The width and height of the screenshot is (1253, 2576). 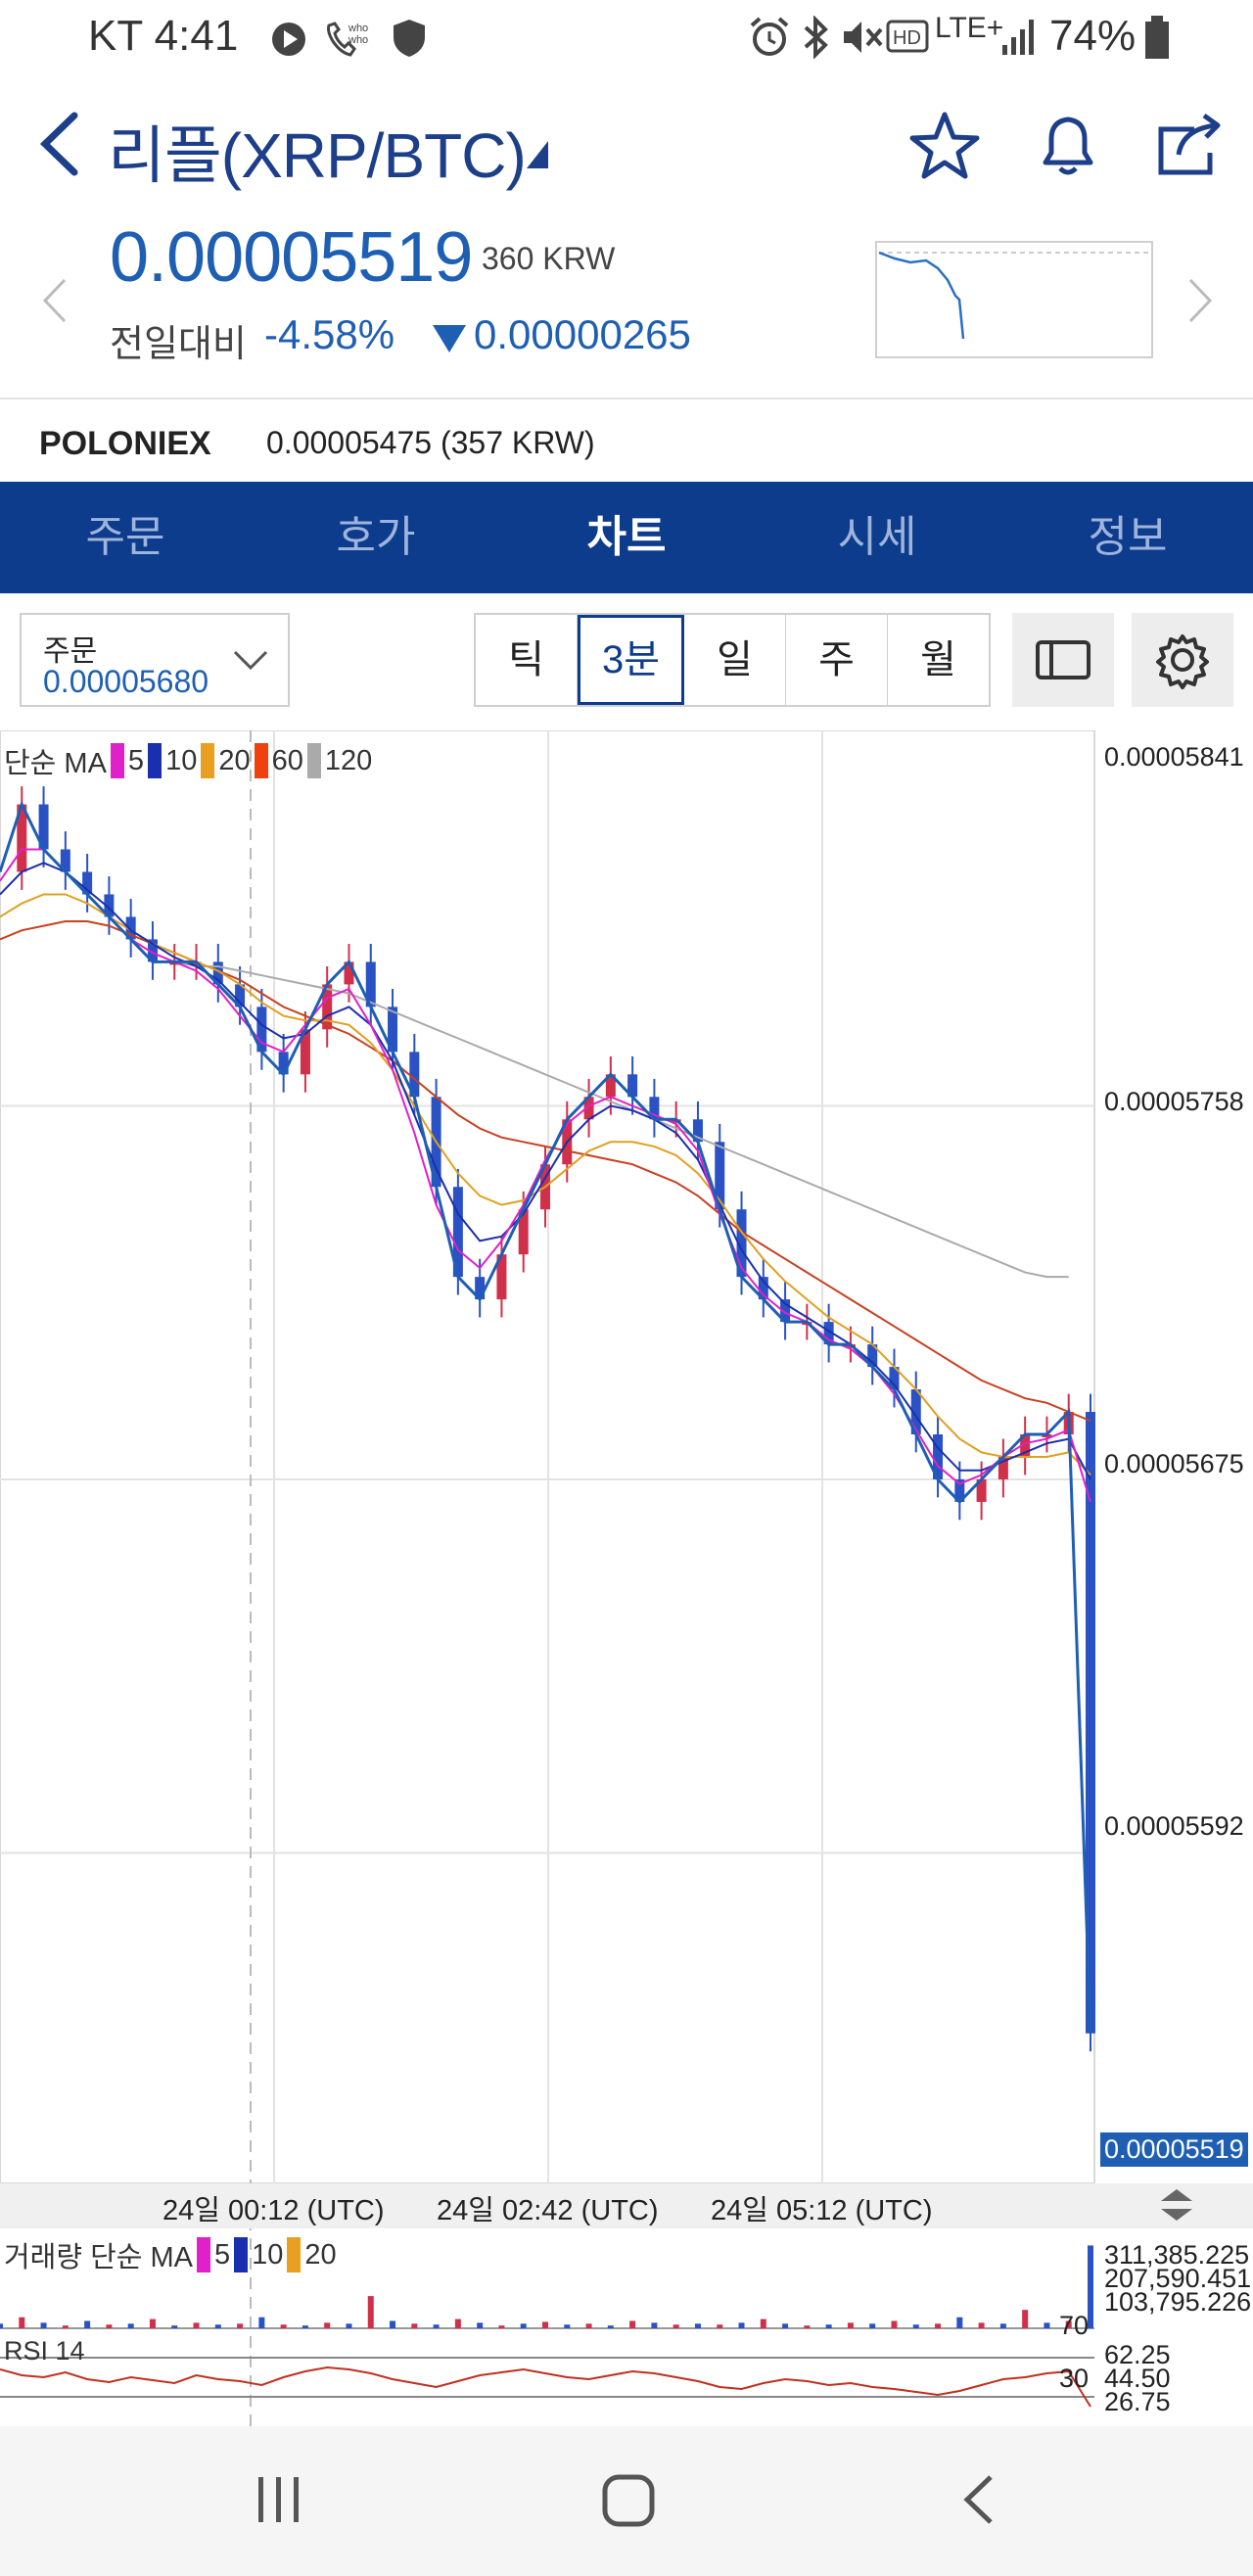 I want to click on share-icon, so click(x=1188, y=146).